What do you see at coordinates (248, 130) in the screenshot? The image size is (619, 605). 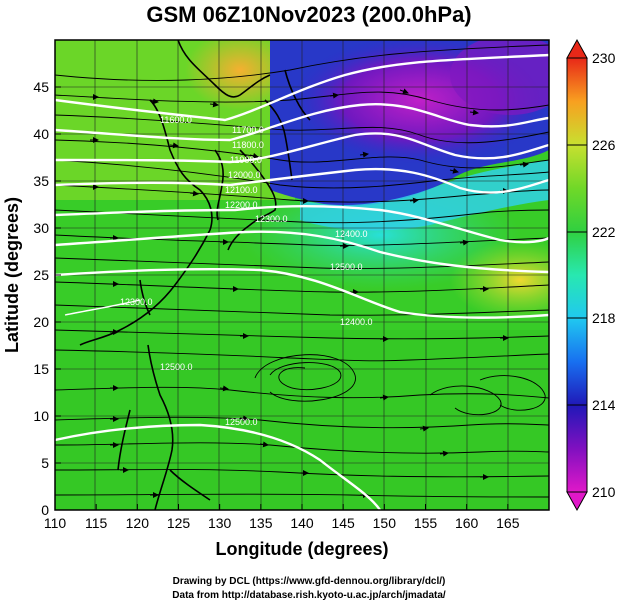 I see `contour-label: 11700.0` at bounding box center [248, 130].